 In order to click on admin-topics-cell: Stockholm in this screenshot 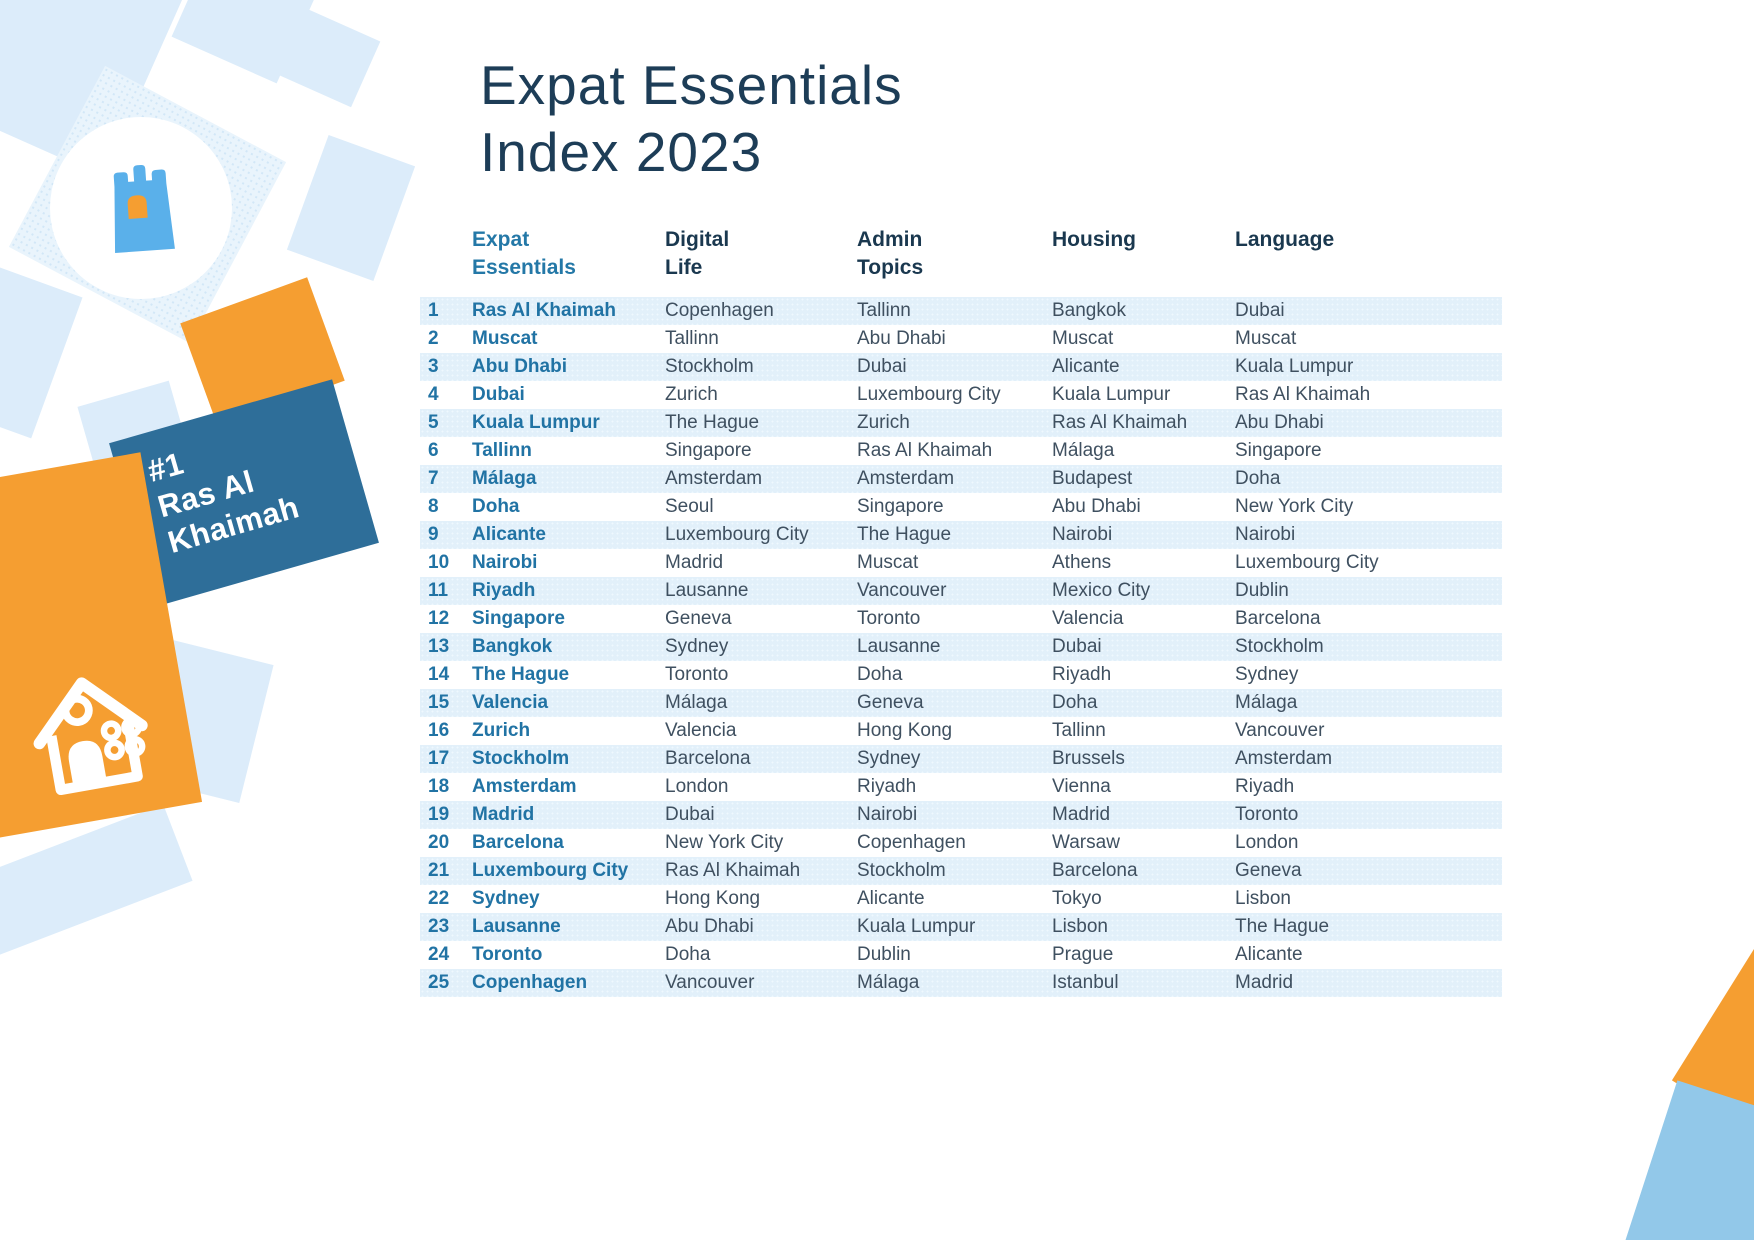, I will do `click(901, 870)`.